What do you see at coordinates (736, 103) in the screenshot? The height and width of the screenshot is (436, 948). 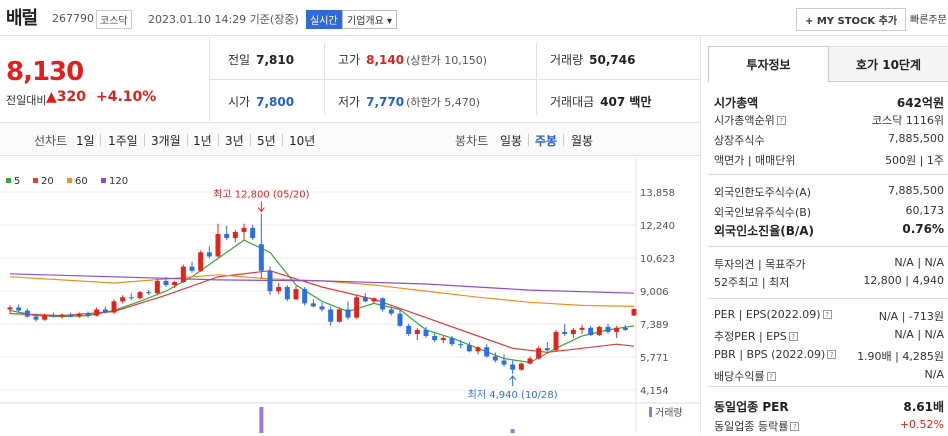 I see `invest-row-label: 시가총액` at bounding box center [736, 103].